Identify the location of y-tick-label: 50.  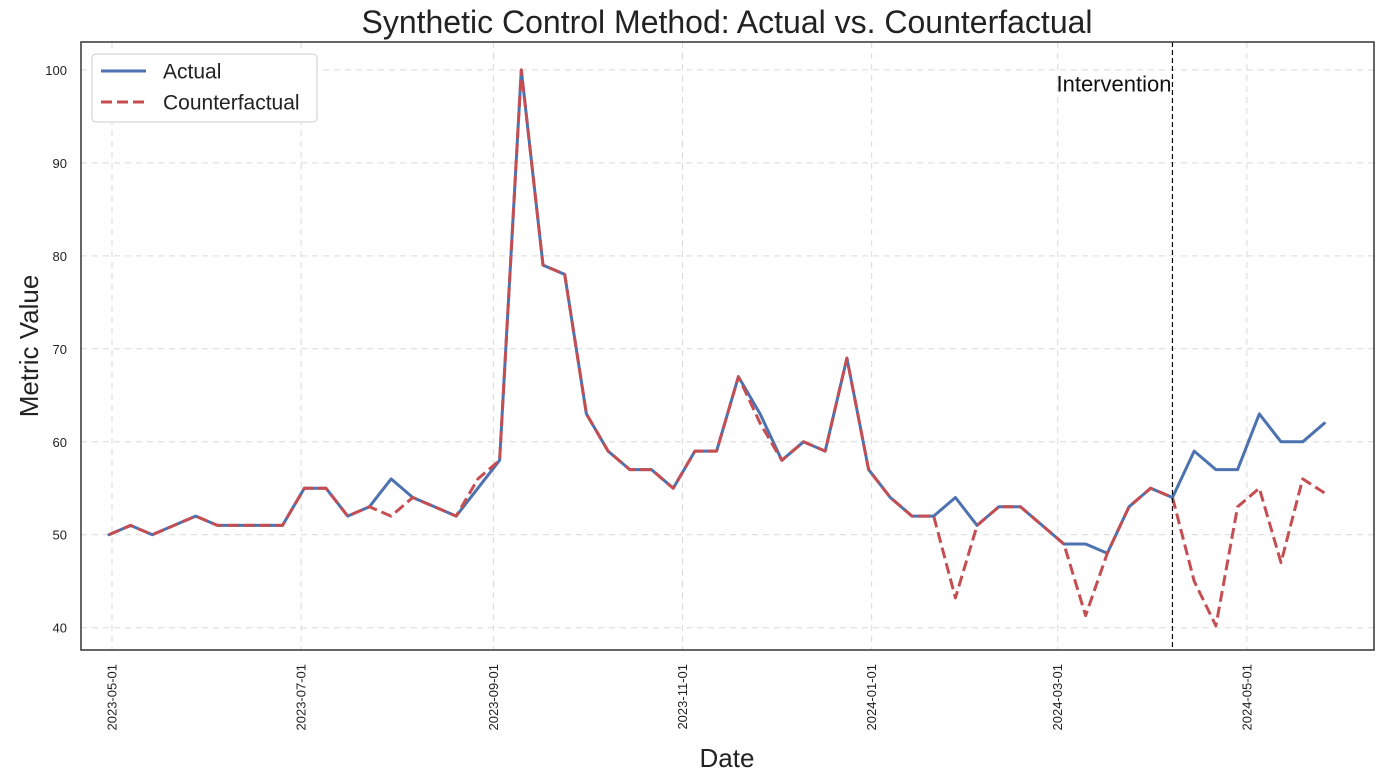
(60, 535).